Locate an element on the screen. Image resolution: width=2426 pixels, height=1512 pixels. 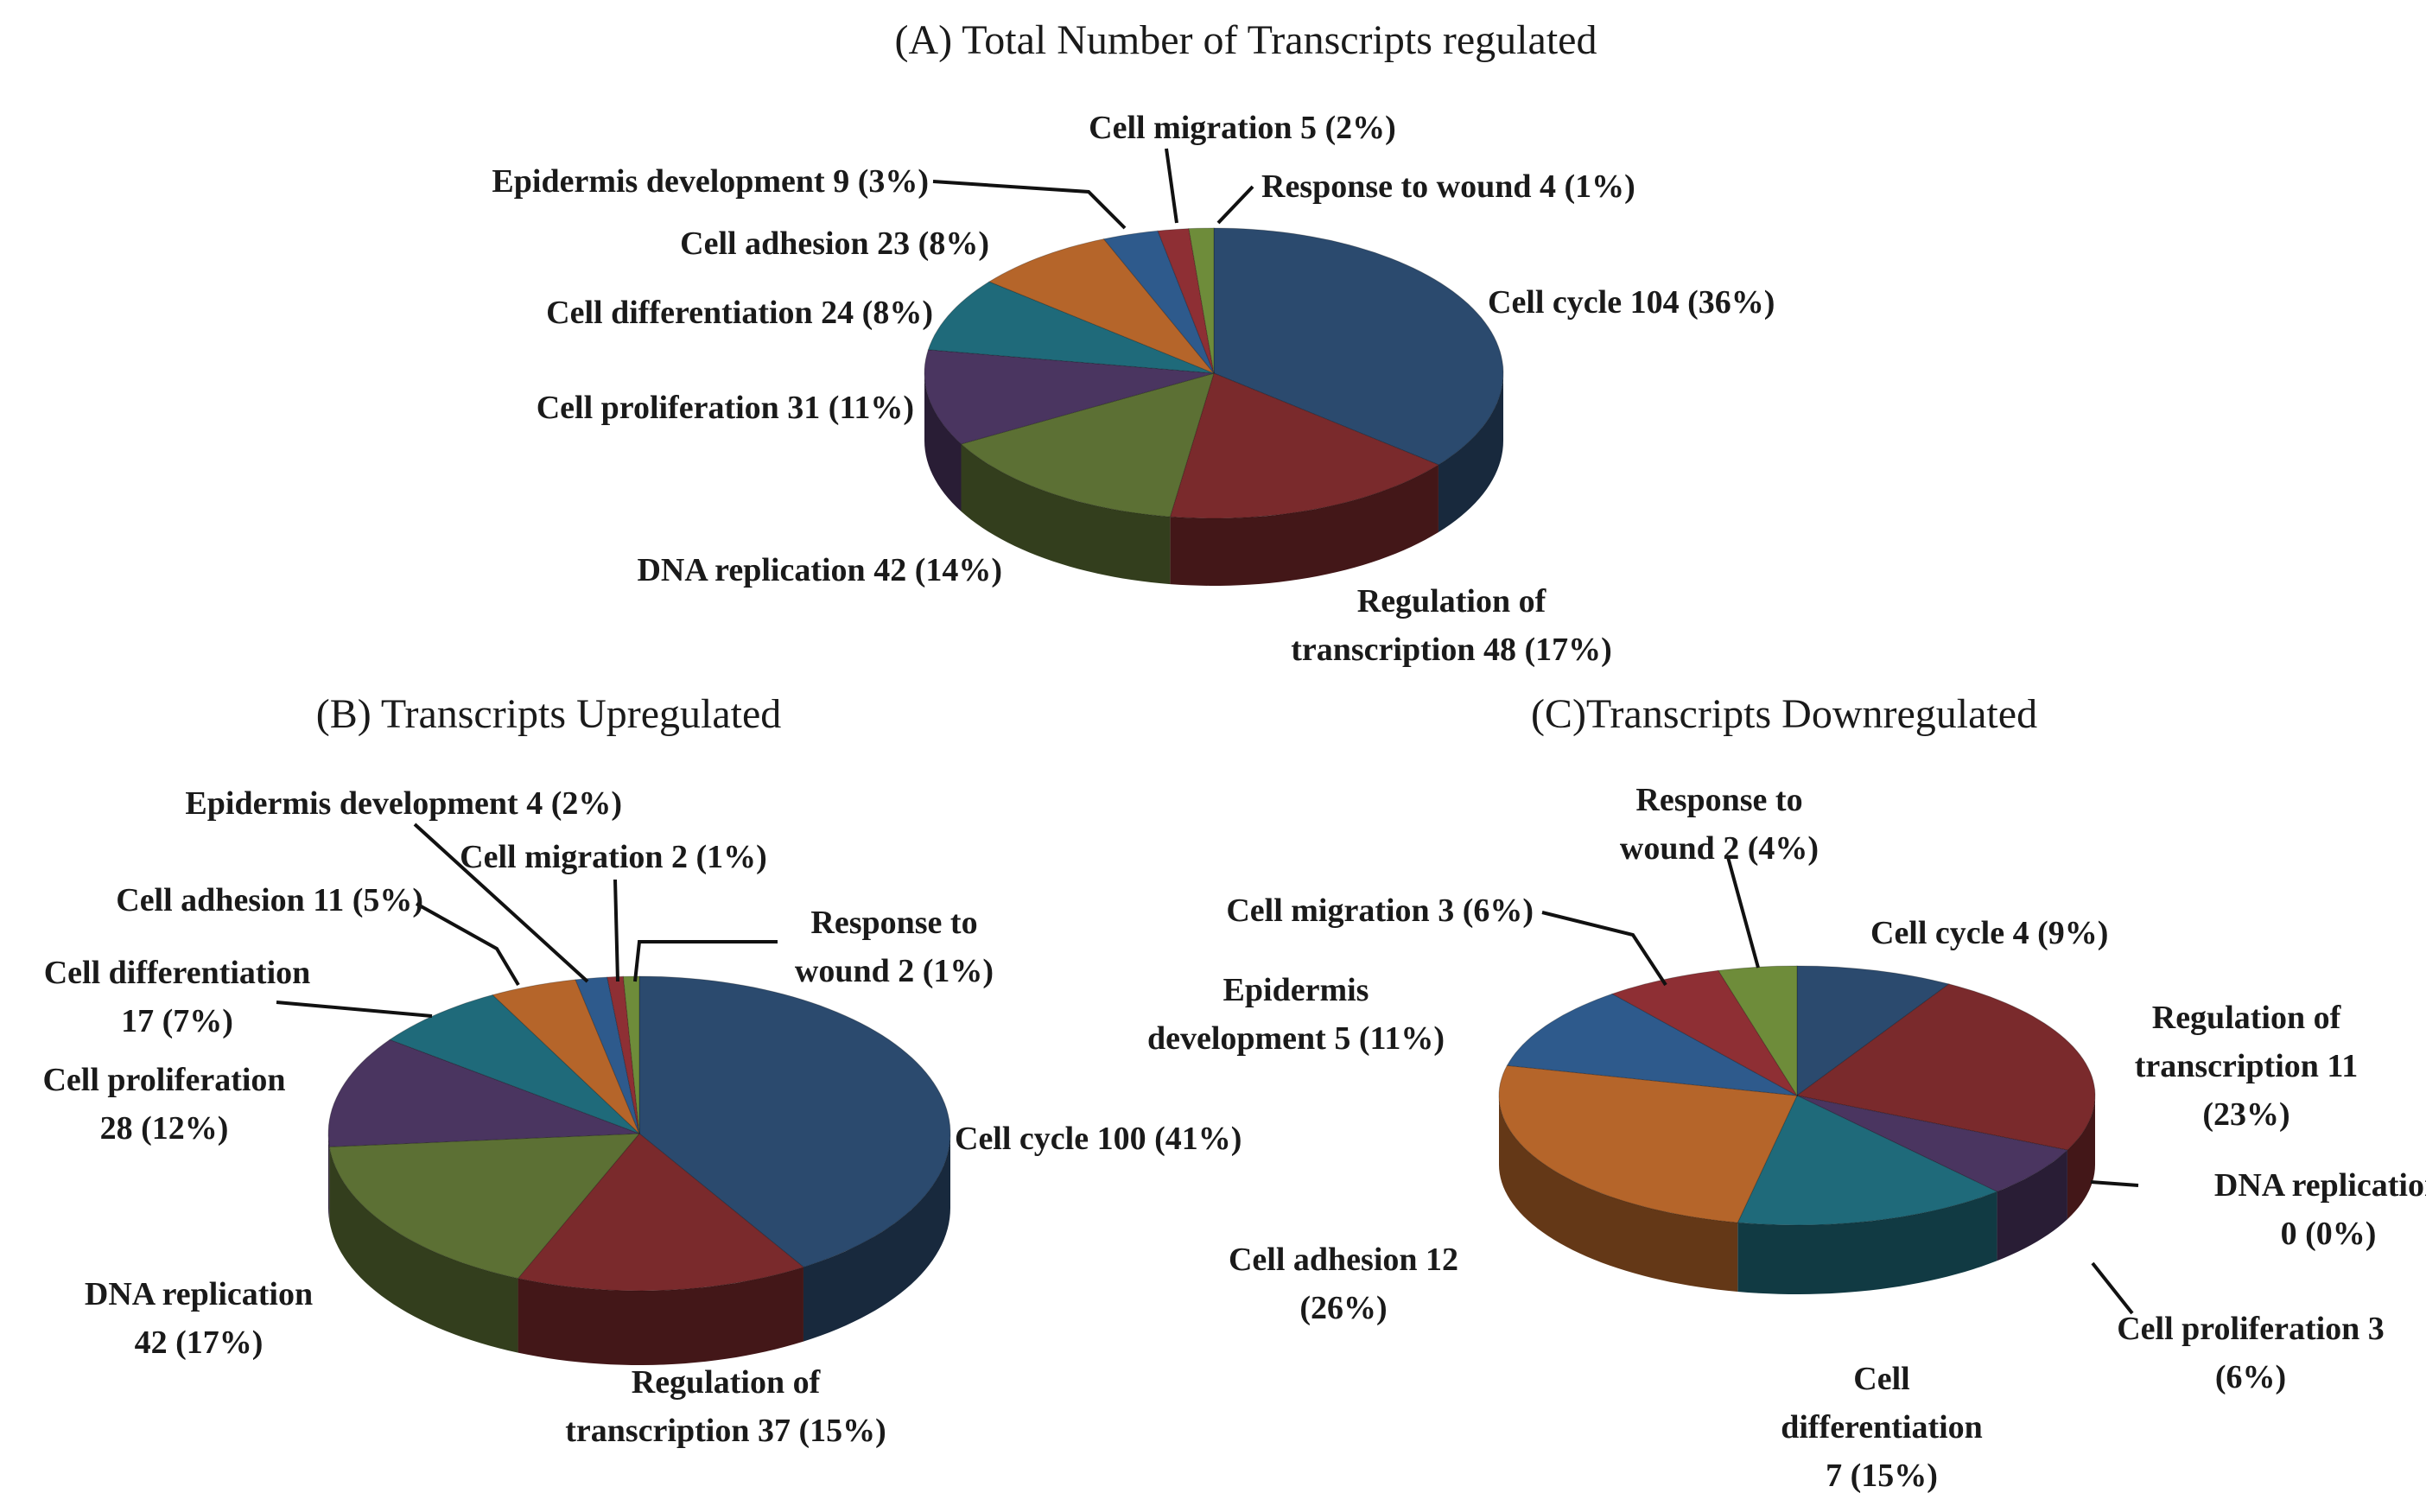
slice-label-line: Epidermis is located at coordinates (1296, 990).